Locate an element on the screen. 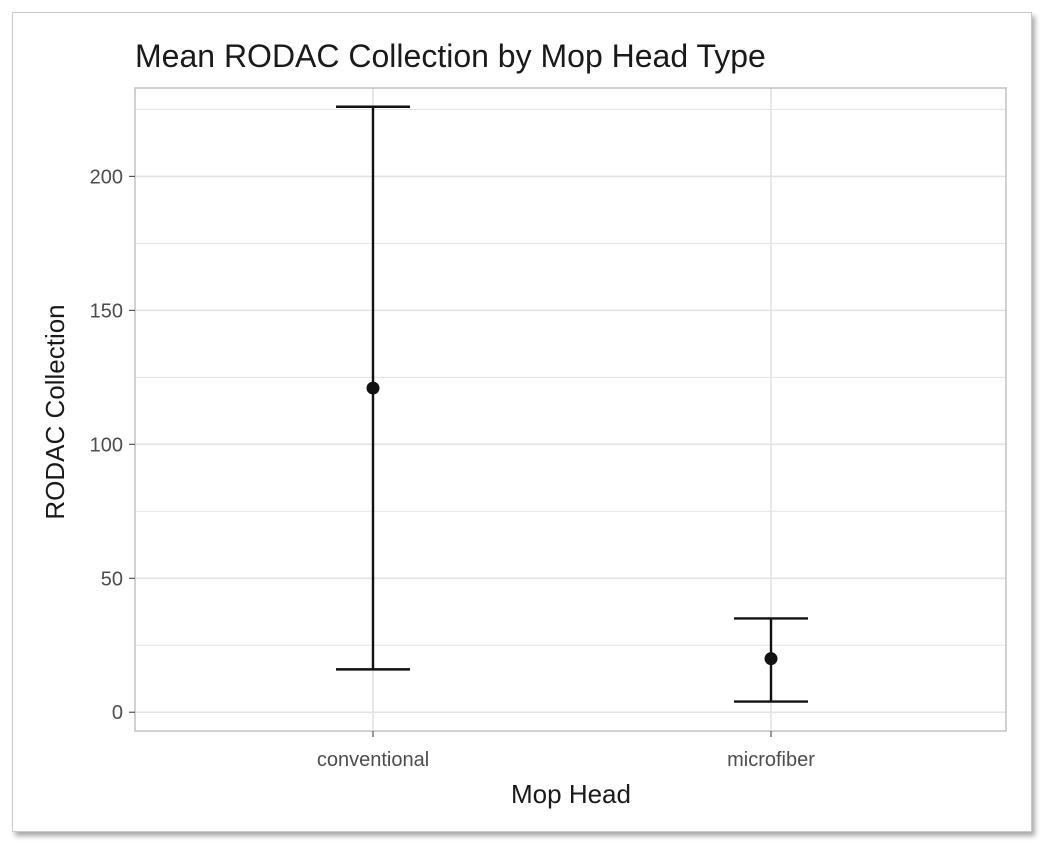 Image resolution: width=1049 pixels, height=853 pixels. y-tick-label: 0 is located at coordinates (117, 713).